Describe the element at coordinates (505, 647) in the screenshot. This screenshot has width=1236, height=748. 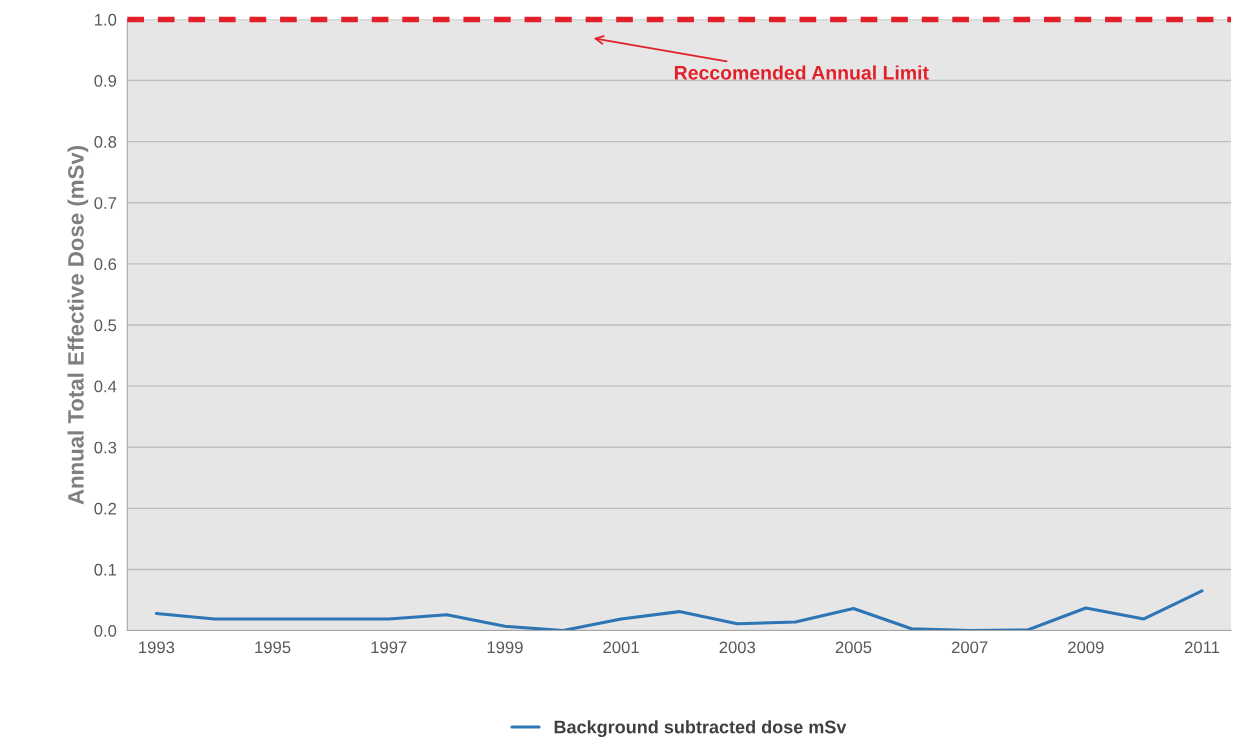
I see `x-tick-label: 1999` at that location.